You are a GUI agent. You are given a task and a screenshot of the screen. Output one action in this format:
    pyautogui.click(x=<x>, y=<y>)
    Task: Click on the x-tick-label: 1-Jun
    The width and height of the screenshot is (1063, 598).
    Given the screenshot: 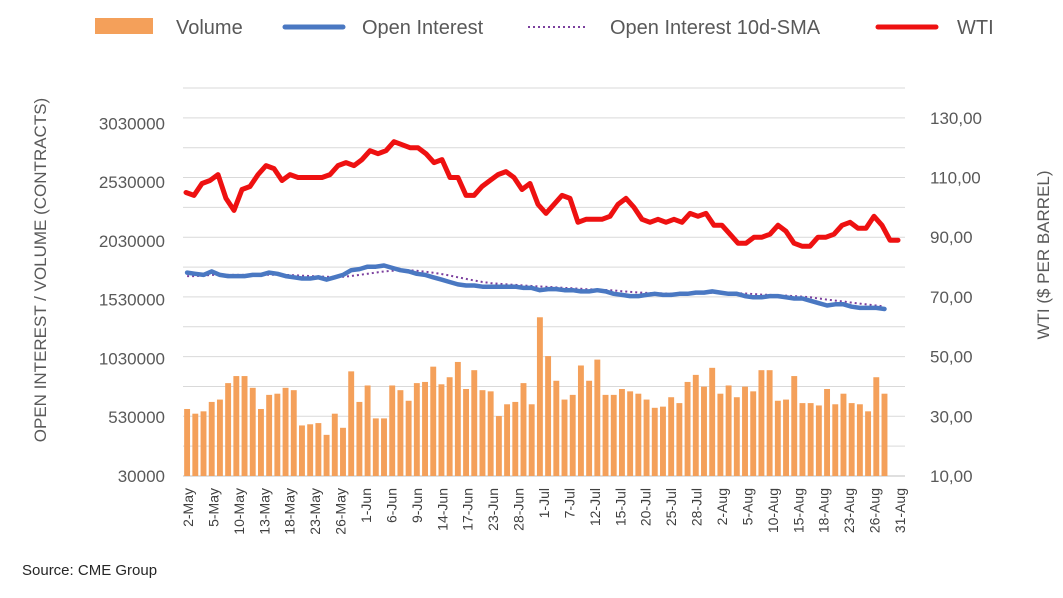 What is the action you would take?
    pyautogui.click(x=366, y=505)
    